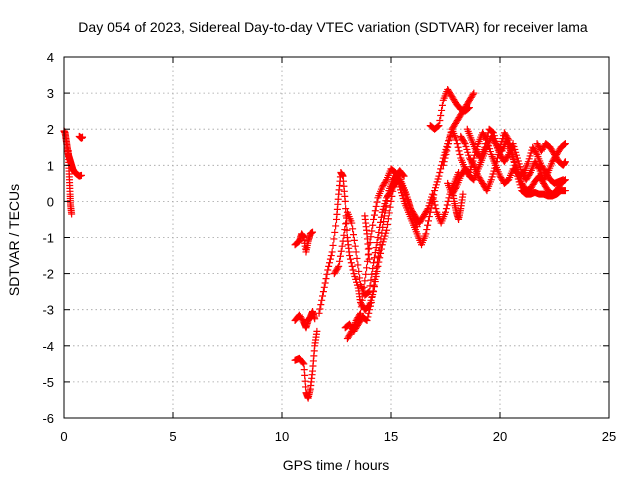 This screenshot has height=480, width=640. I want to click on y-tick-label: 4, so click(50, 57).